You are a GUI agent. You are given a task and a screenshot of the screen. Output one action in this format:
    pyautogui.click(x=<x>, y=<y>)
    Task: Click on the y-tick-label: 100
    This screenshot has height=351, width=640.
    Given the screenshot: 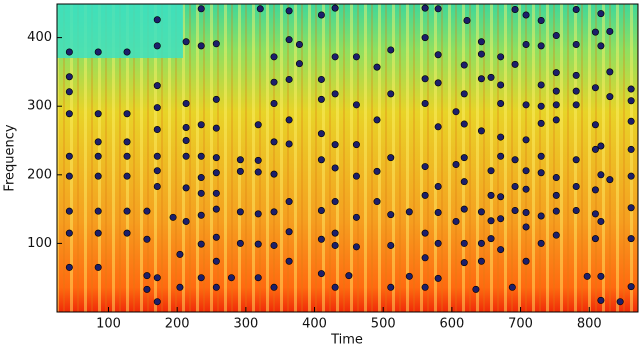 What is the action you would take?
    pyautogui.click(x=39, y=243)
    